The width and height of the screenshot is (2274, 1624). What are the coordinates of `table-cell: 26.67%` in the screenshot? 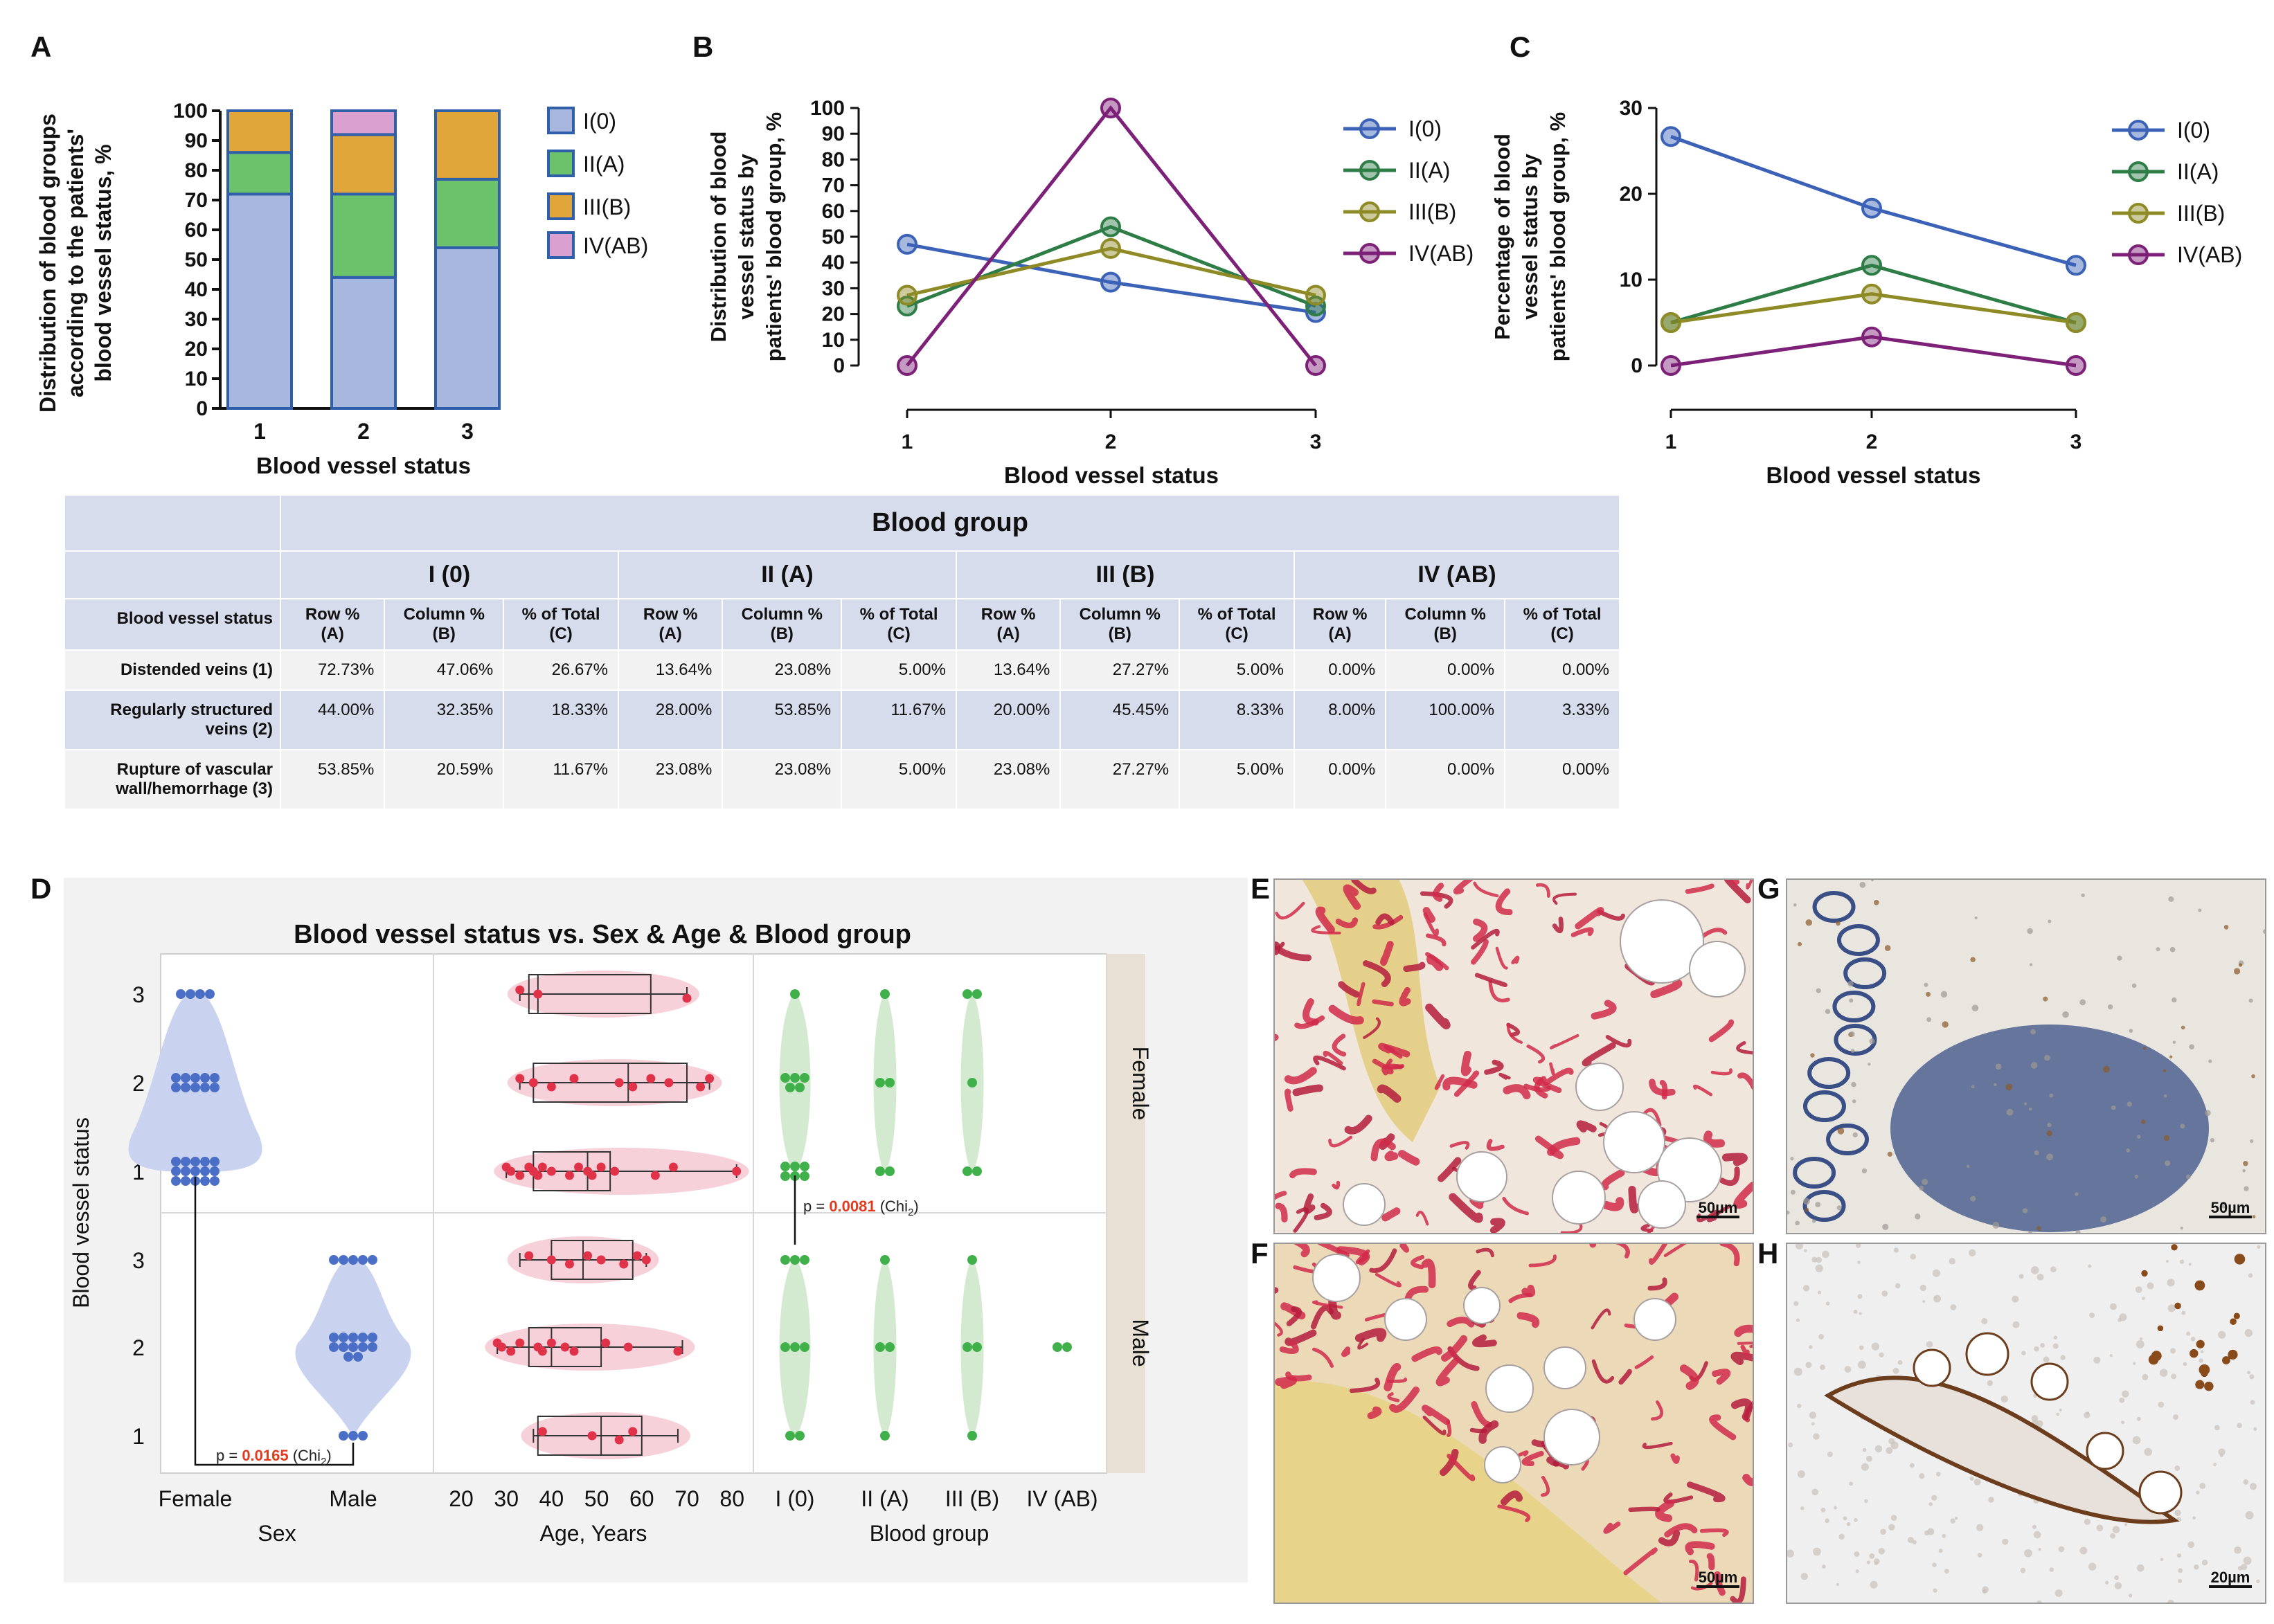 It's located at (561, 670).